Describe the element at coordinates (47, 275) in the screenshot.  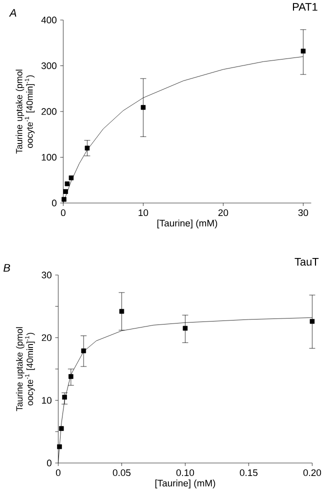
I see `y-tick-label: 30` at that location.